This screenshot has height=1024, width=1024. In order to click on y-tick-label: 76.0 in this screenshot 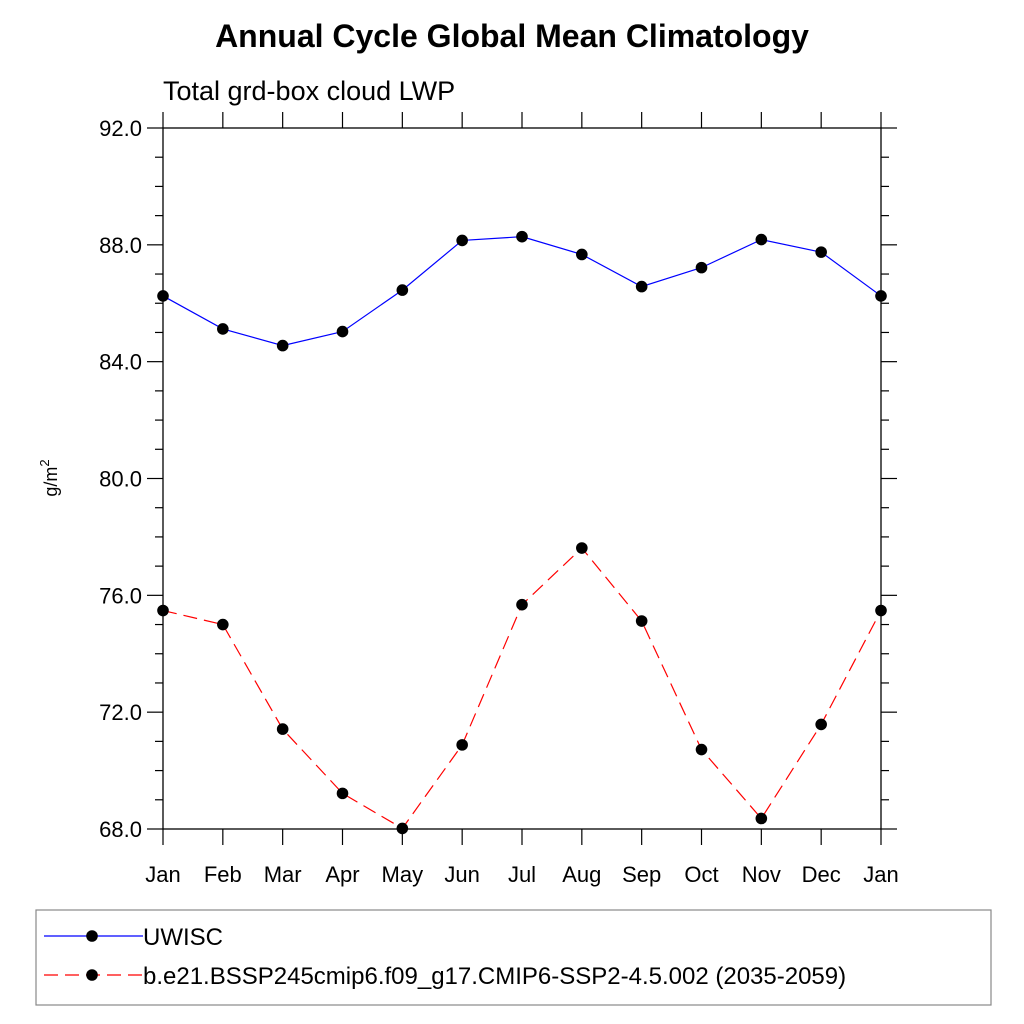, I will do `click(120, 595)`.